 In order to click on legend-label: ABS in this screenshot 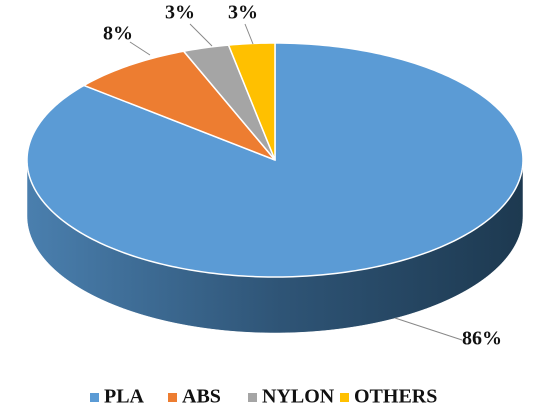, I will do `click(201, 397)`.